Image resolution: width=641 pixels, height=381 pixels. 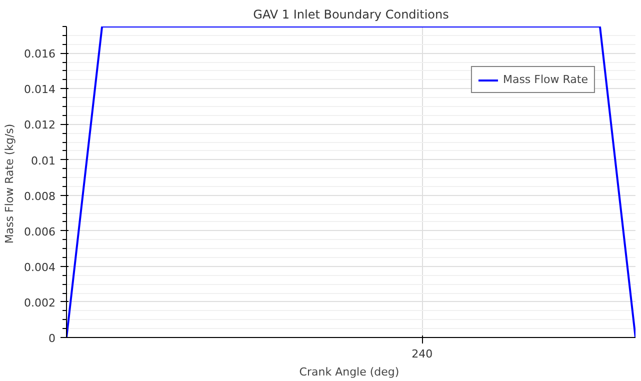 I want to click on chart-title: GAV 1 Inlet Boundary Conditions, so click(x=351, y=15).